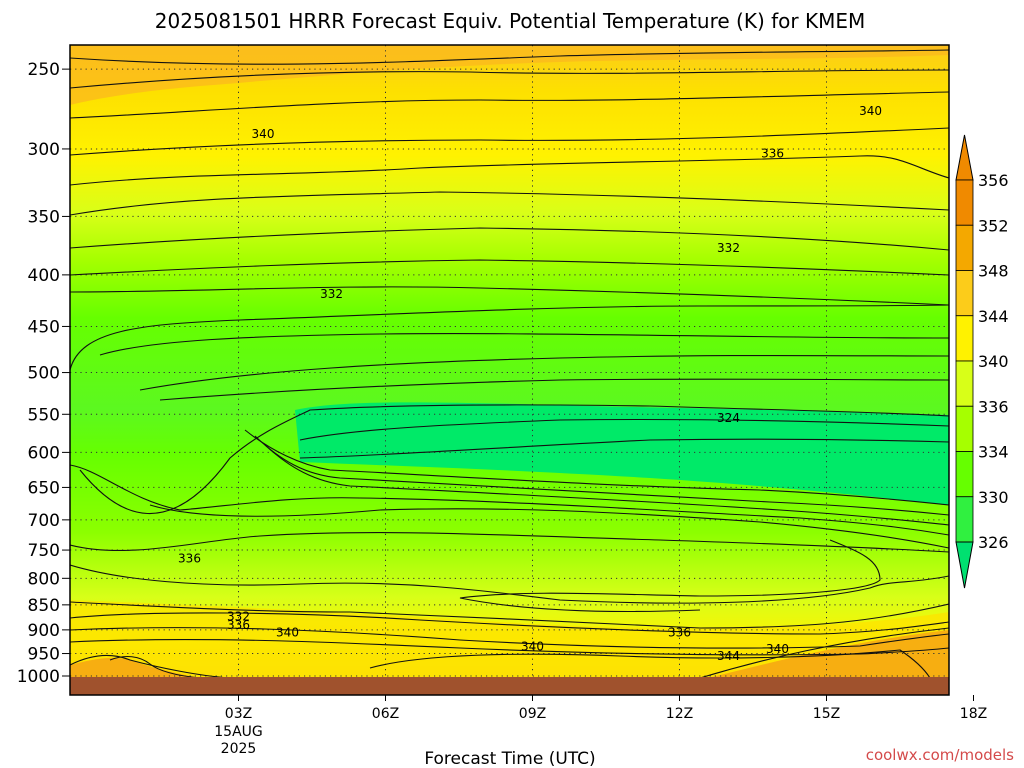 Image resolution: width=1024 pixels, height=768 pixels. I want to click on y-tick-label: 350, so click(44, 217).